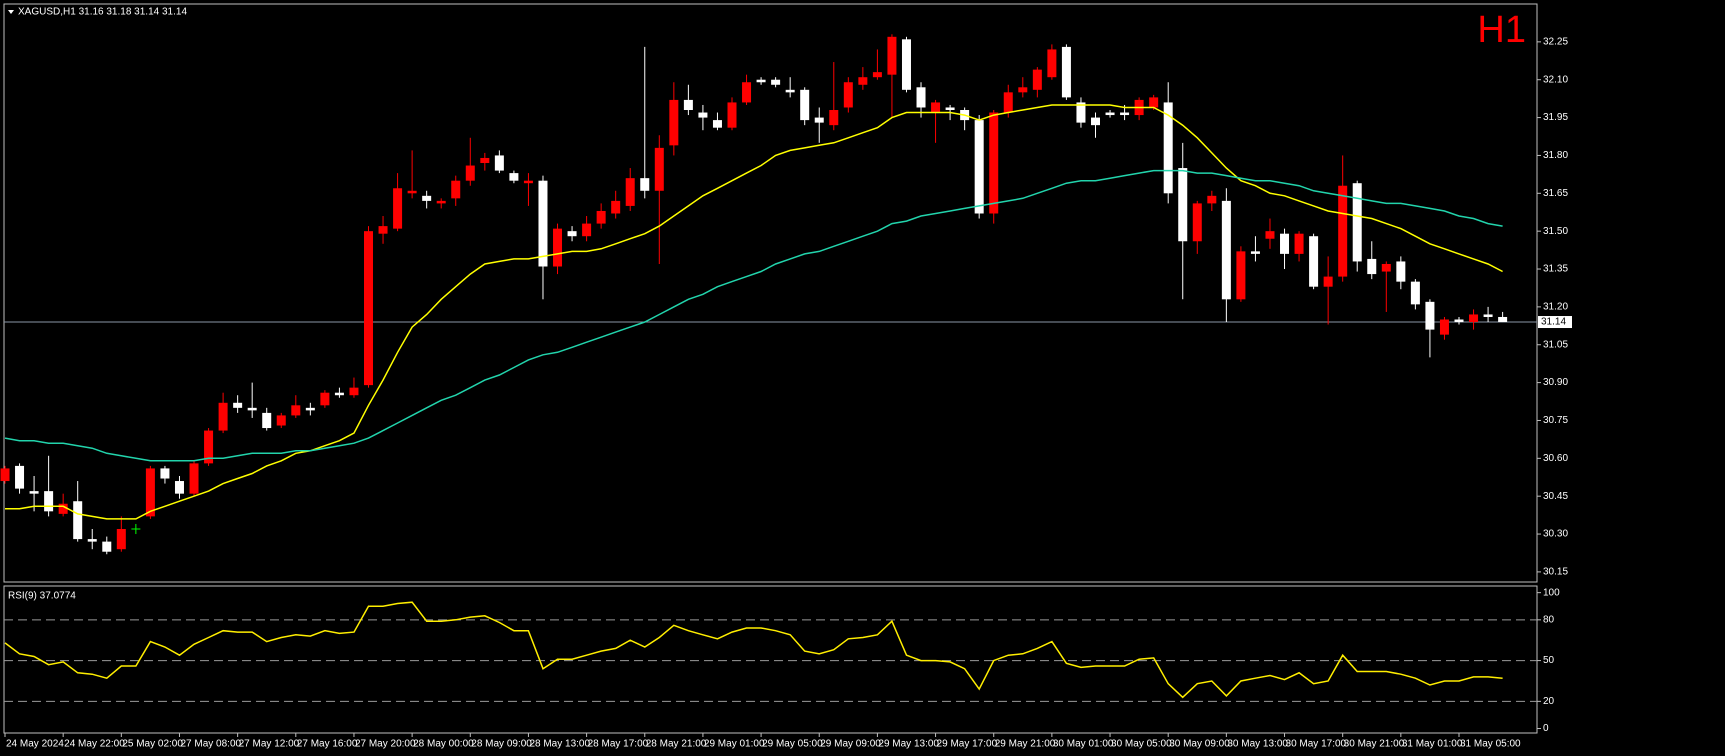 Image resolution: width=1725 pixels, height=756 pixels. What do you see at coordinates (850, 744) in the screenshot?
I see `x-tick-label: 29 May 09:00` at bounding box center [850, 744].